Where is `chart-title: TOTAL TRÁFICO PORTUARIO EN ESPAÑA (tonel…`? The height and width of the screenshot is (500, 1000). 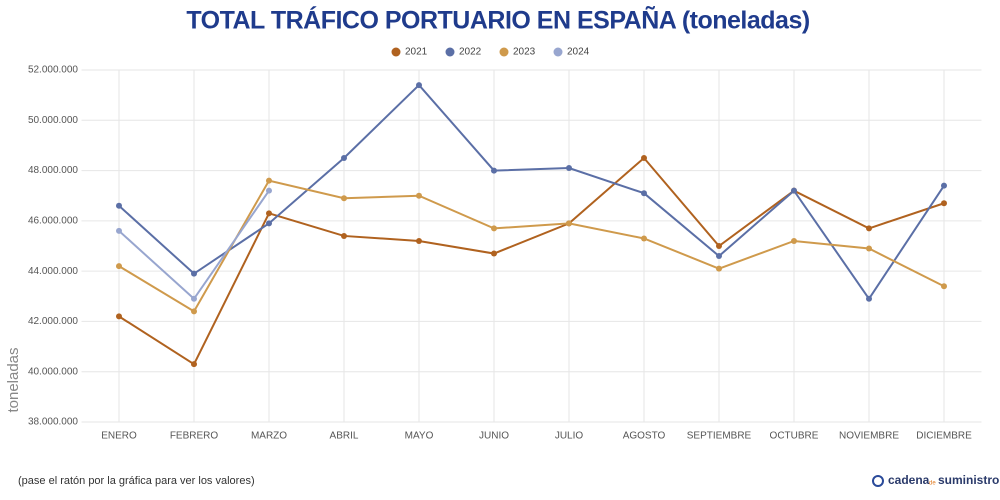 chart-title: TOTAL TRÁFICO PORTUARIO EN ESPAÑA (tonel… is located at coordinates (498, 20).